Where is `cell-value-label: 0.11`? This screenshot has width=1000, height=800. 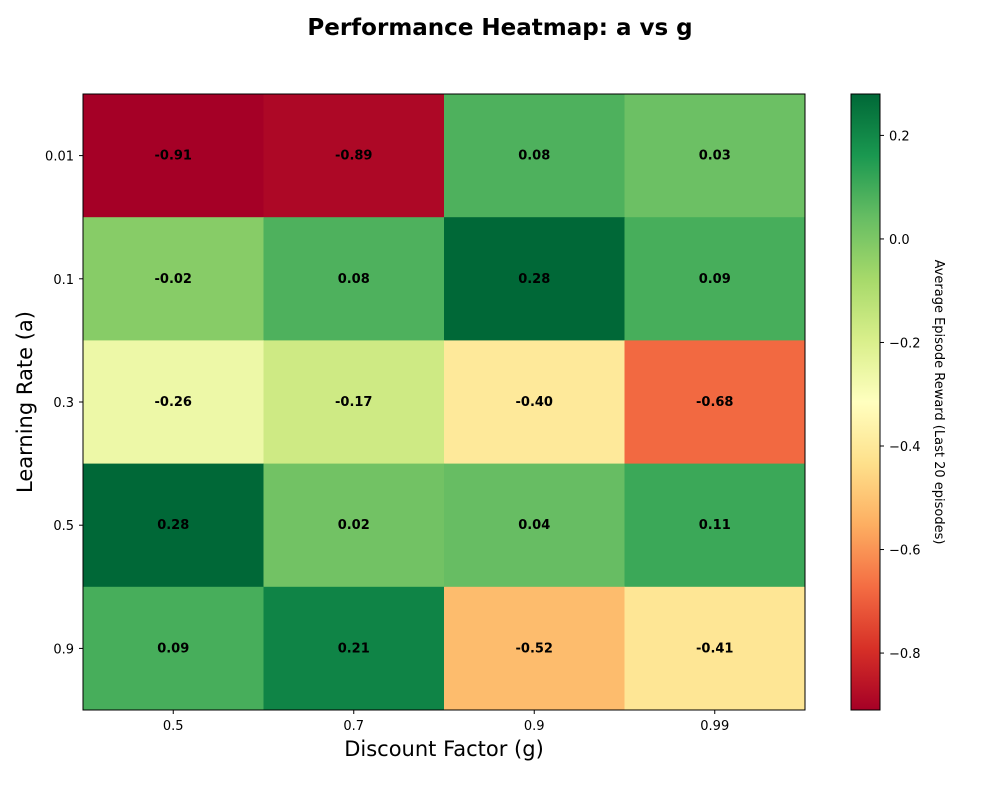
cell-value-label: 0.11 is located at coordinates (715, 525).